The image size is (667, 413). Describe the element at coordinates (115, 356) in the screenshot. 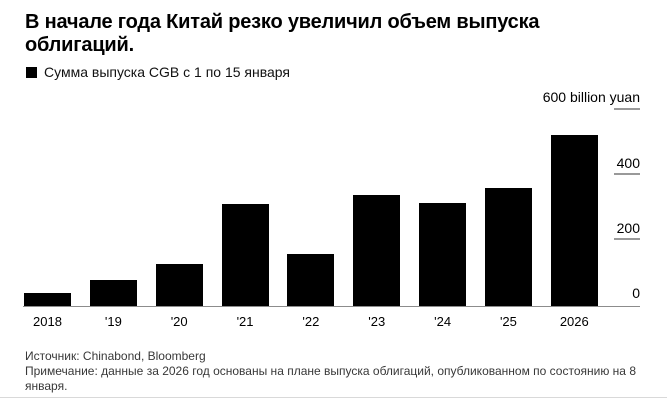

I see `source-text: Источник: Chinabond, Bloomberg` at that location.